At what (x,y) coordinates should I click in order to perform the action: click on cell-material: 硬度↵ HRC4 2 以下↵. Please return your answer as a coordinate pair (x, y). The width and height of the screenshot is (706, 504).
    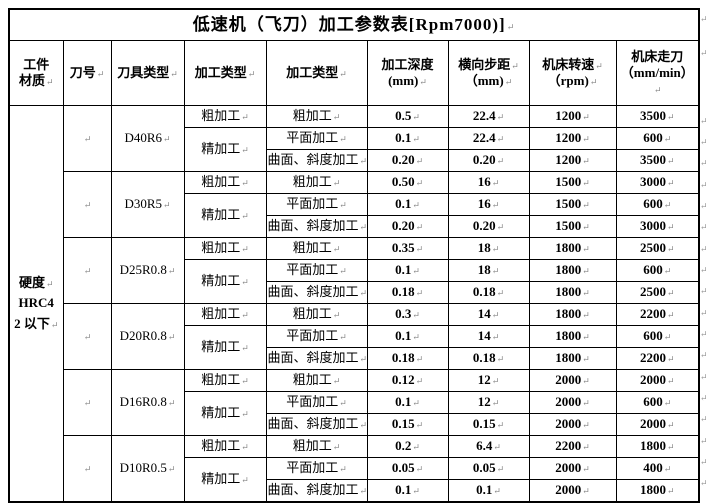
    Looking at the image, I should click on (36, 304).